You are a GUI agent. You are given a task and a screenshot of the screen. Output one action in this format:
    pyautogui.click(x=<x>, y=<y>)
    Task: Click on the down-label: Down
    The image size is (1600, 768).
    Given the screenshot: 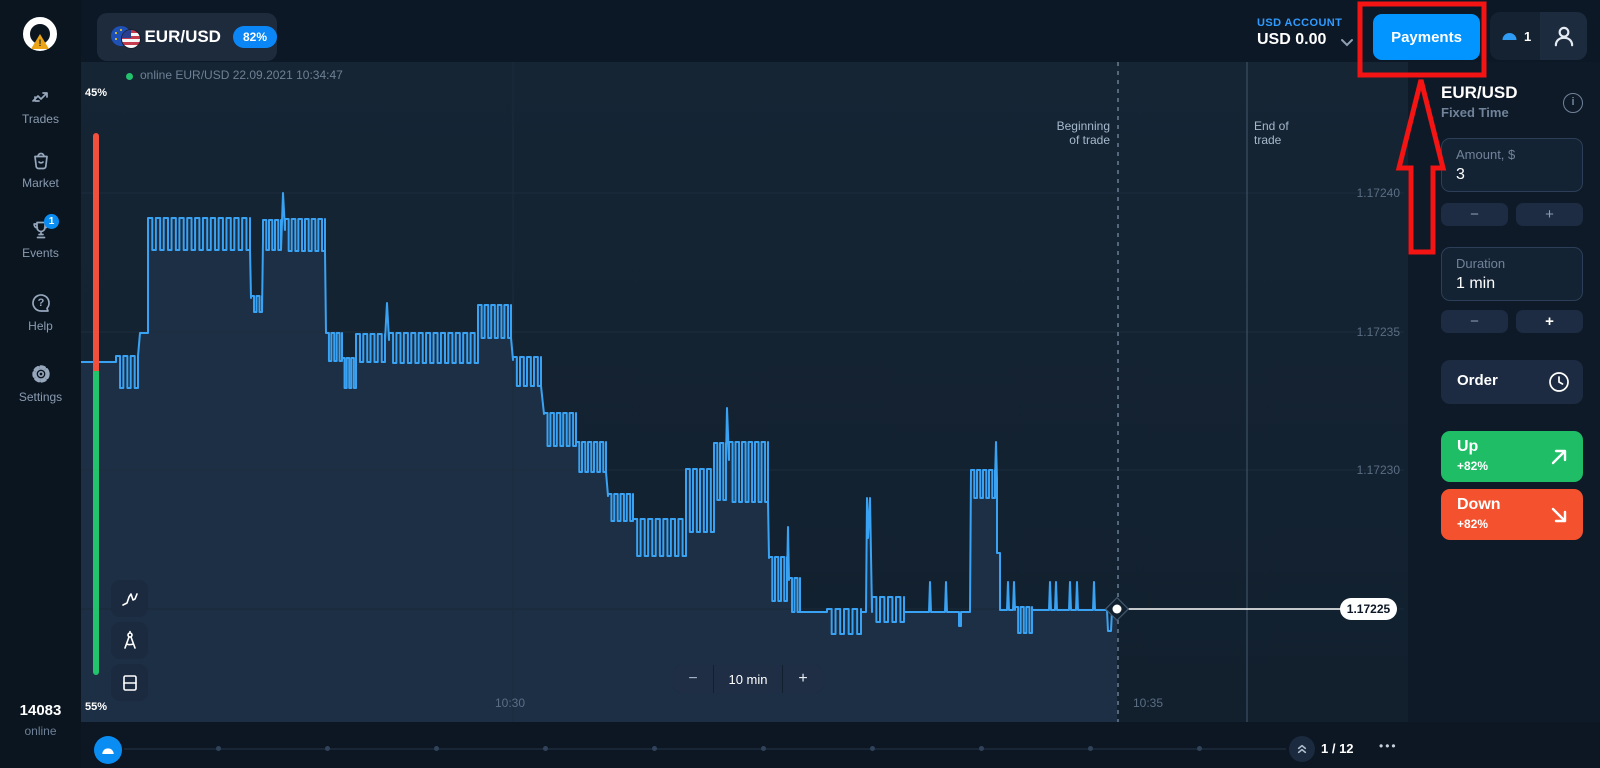 What is the action you would take?
    pyautogui.click(x=1479, y=504)
    